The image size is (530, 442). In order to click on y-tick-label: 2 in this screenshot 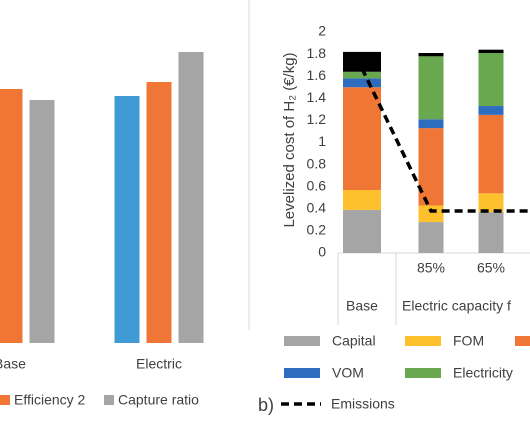, I will do `click(322, 31)`.